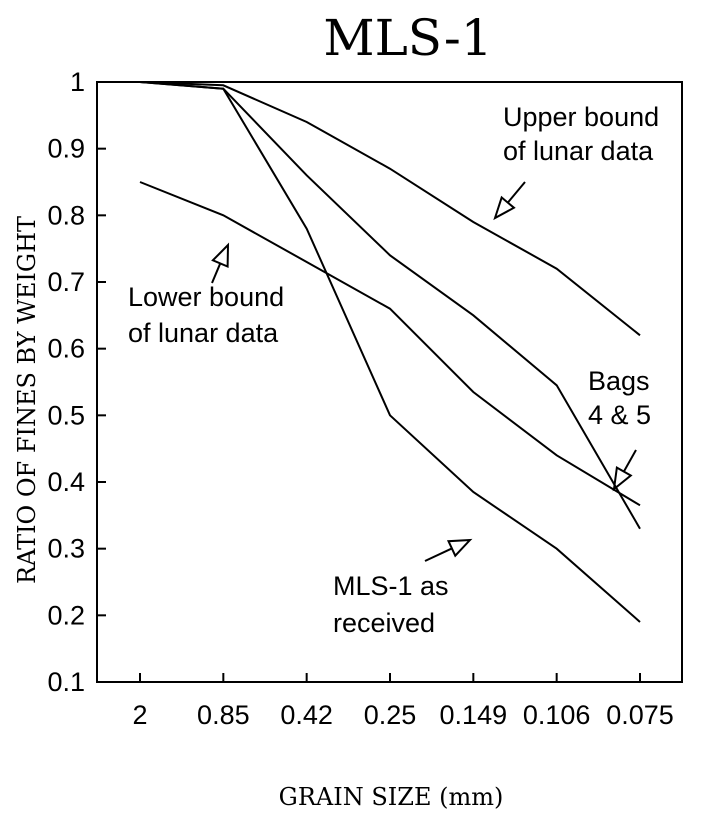 The image size is (702, 820). I want to click on x-tick-label: 0.42, so click(306, 715).